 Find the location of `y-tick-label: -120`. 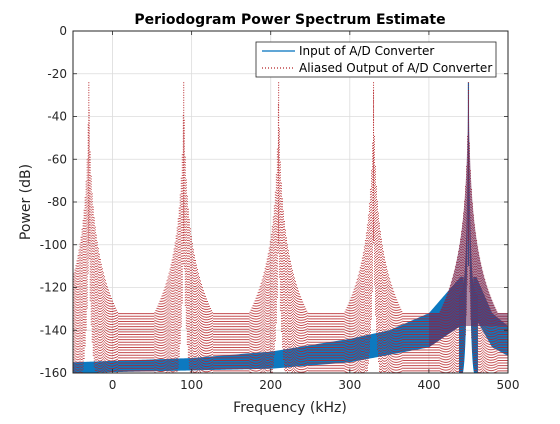

y-tick-label: -120 is located at coordinates (53, 288).